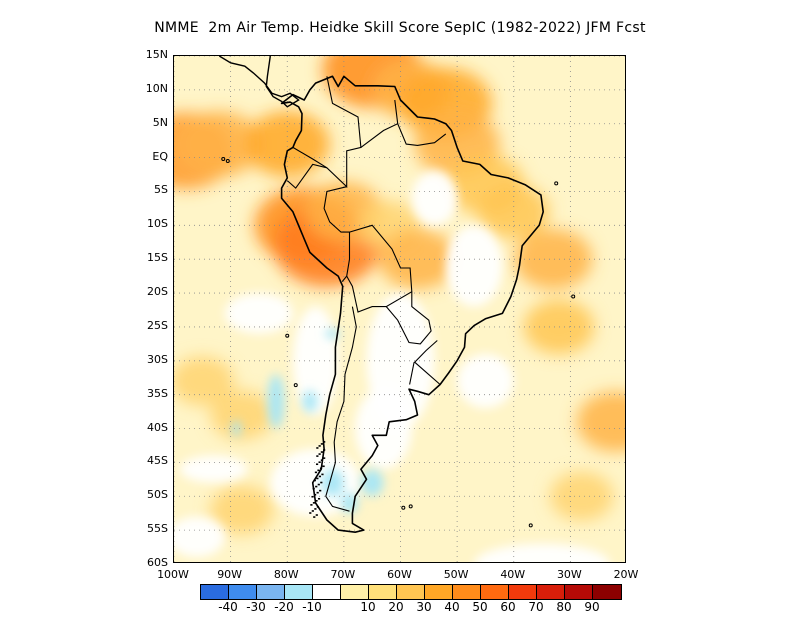 This screenshot has width=800, height=618. What do you see at coordinates (157, 224) in the screenshot?
I see `lat-tick-label: 10S` at bounding box center [157, 224].